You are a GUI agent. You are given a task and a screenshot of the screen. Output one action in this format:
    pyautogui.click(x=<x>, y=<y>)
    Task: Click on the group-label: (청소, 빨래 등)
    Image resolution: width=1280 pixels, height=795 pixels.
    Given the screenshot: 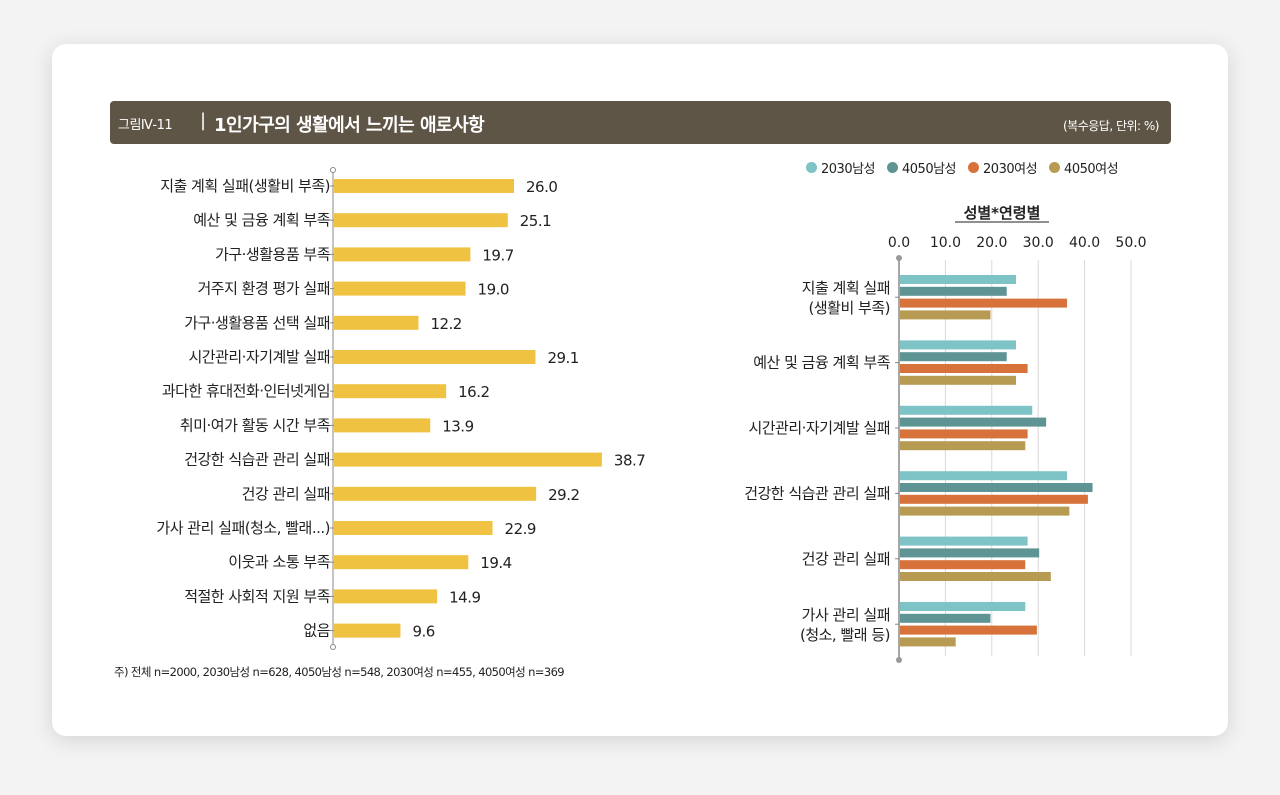 What is the action you would take?
    pyautogui.click(x=845, y=635)
    